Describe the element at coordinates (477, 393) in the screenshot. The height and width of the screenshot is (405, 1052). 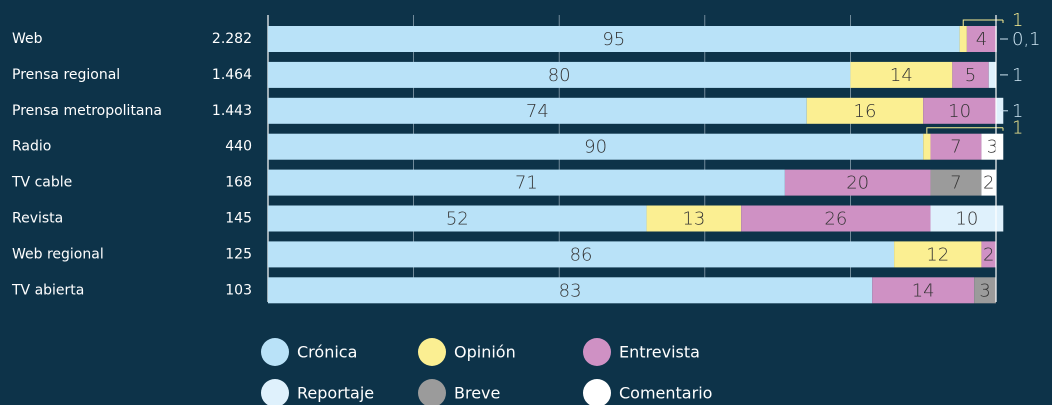
I see `legend-label: Breve` at that location.